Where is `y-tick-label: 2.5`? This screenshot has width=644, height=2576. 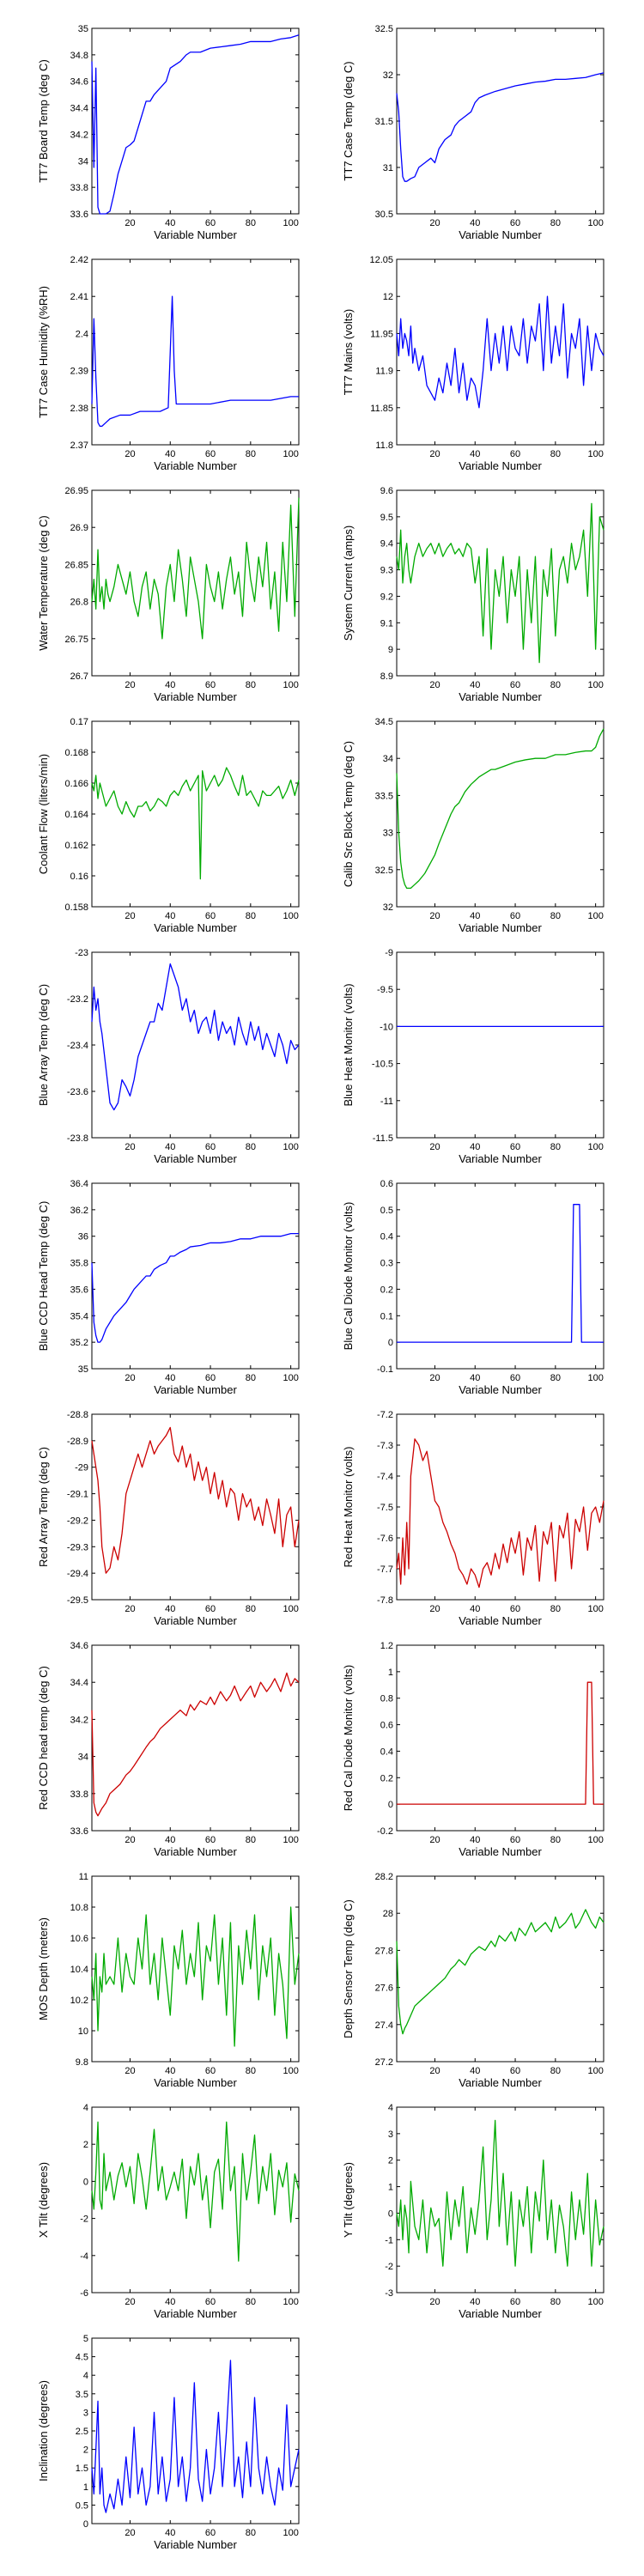
y-tick-label: 2.5 is located at coordinates (82, 2432).